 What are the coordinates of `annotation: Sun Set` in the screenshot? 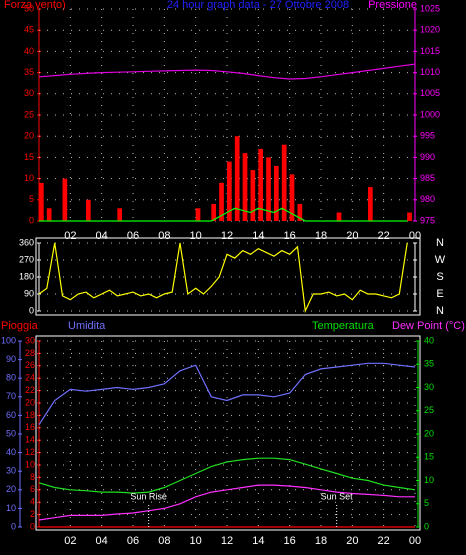 It's located at (337, 496).